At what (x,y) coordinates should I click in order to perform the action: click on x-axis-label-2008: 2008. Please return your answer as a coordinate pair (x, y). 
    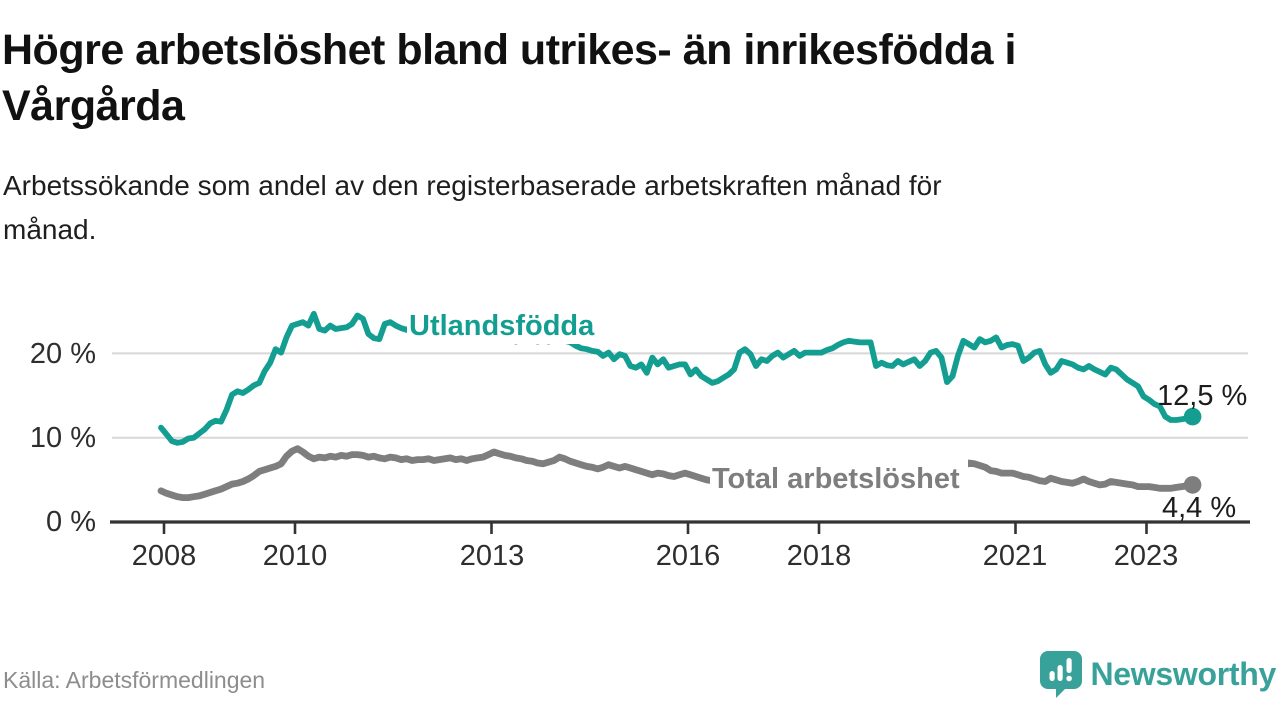
    Looking at the image, I should click on (164, 556).